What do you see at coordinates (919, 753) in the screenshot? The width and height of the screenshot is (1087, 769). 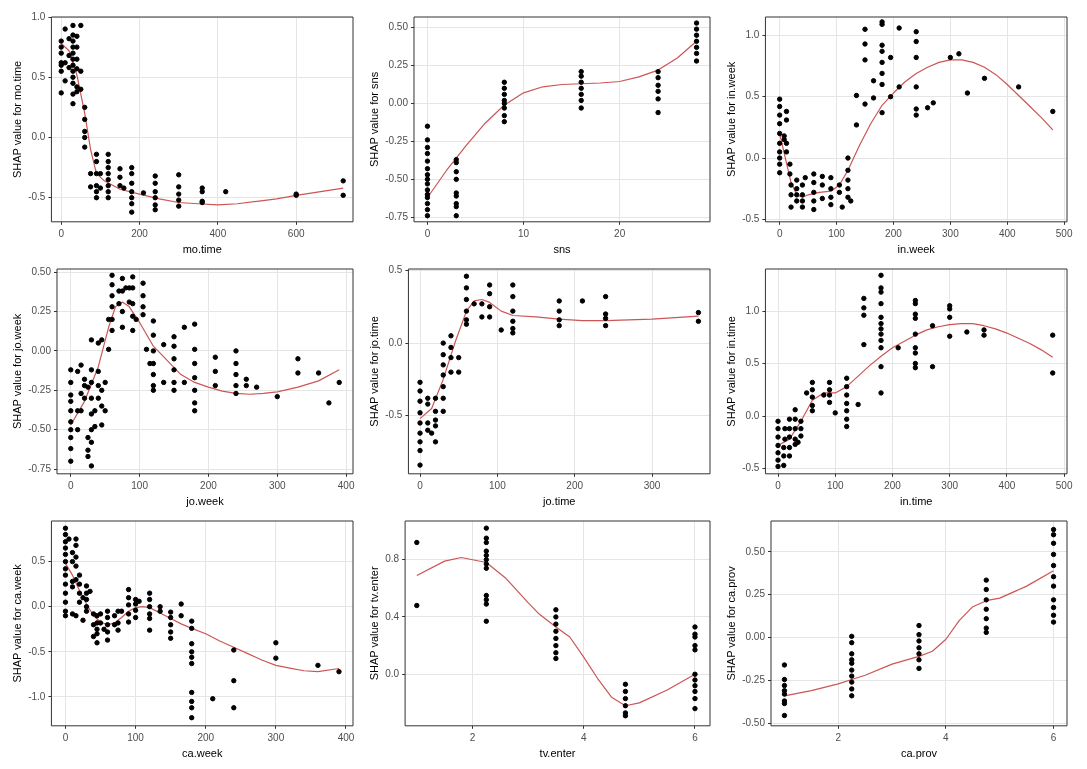 I see `x-axis-title: ca.prov` at bounding box center [919, 753].